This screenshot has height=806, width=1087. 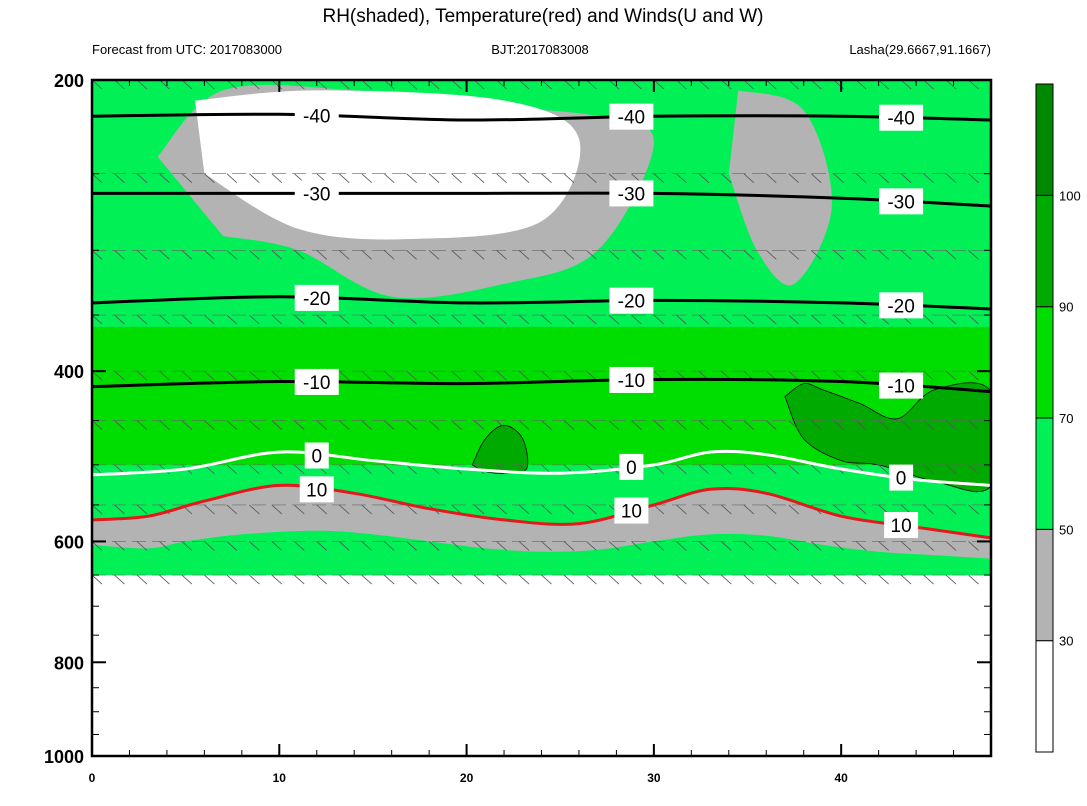 What do you see at coordinates (900, 306) in the screenshot?
I see `contour-label: -20` at bounding box center [900, 306].